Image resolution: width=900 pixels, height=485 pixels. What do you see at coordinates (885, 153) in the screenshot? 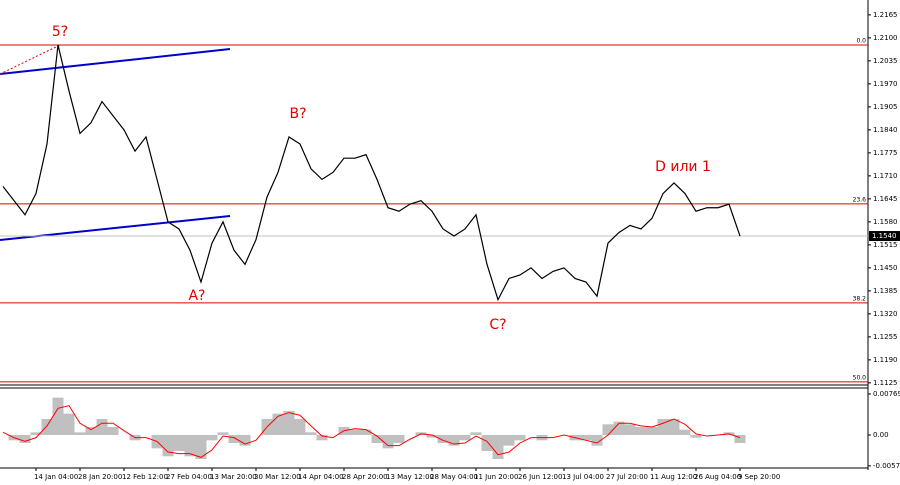
I see `y-tick-label: 1.1775` at bounding box center [885, 153].